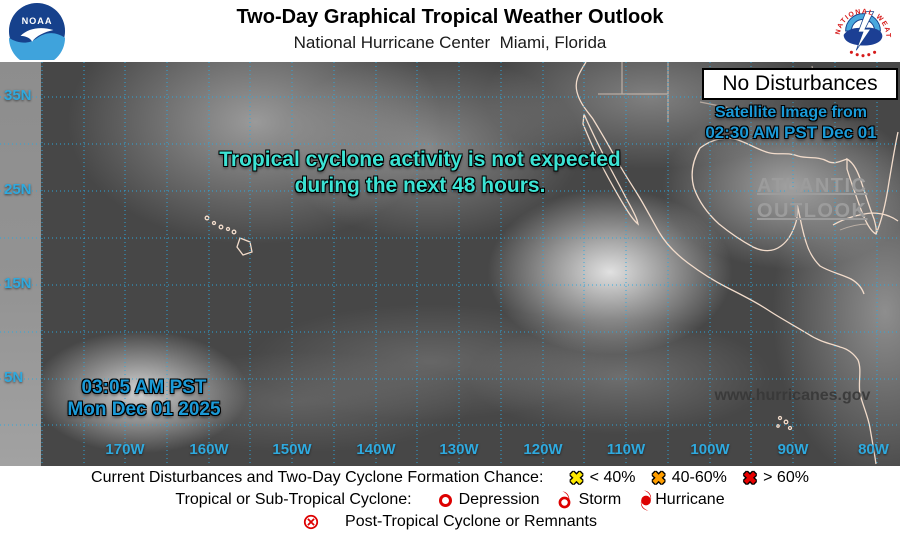 Image resolution: width=900 pixels, height=533 pixels. I want to click on nws-logo-stars, so click(863, 54).